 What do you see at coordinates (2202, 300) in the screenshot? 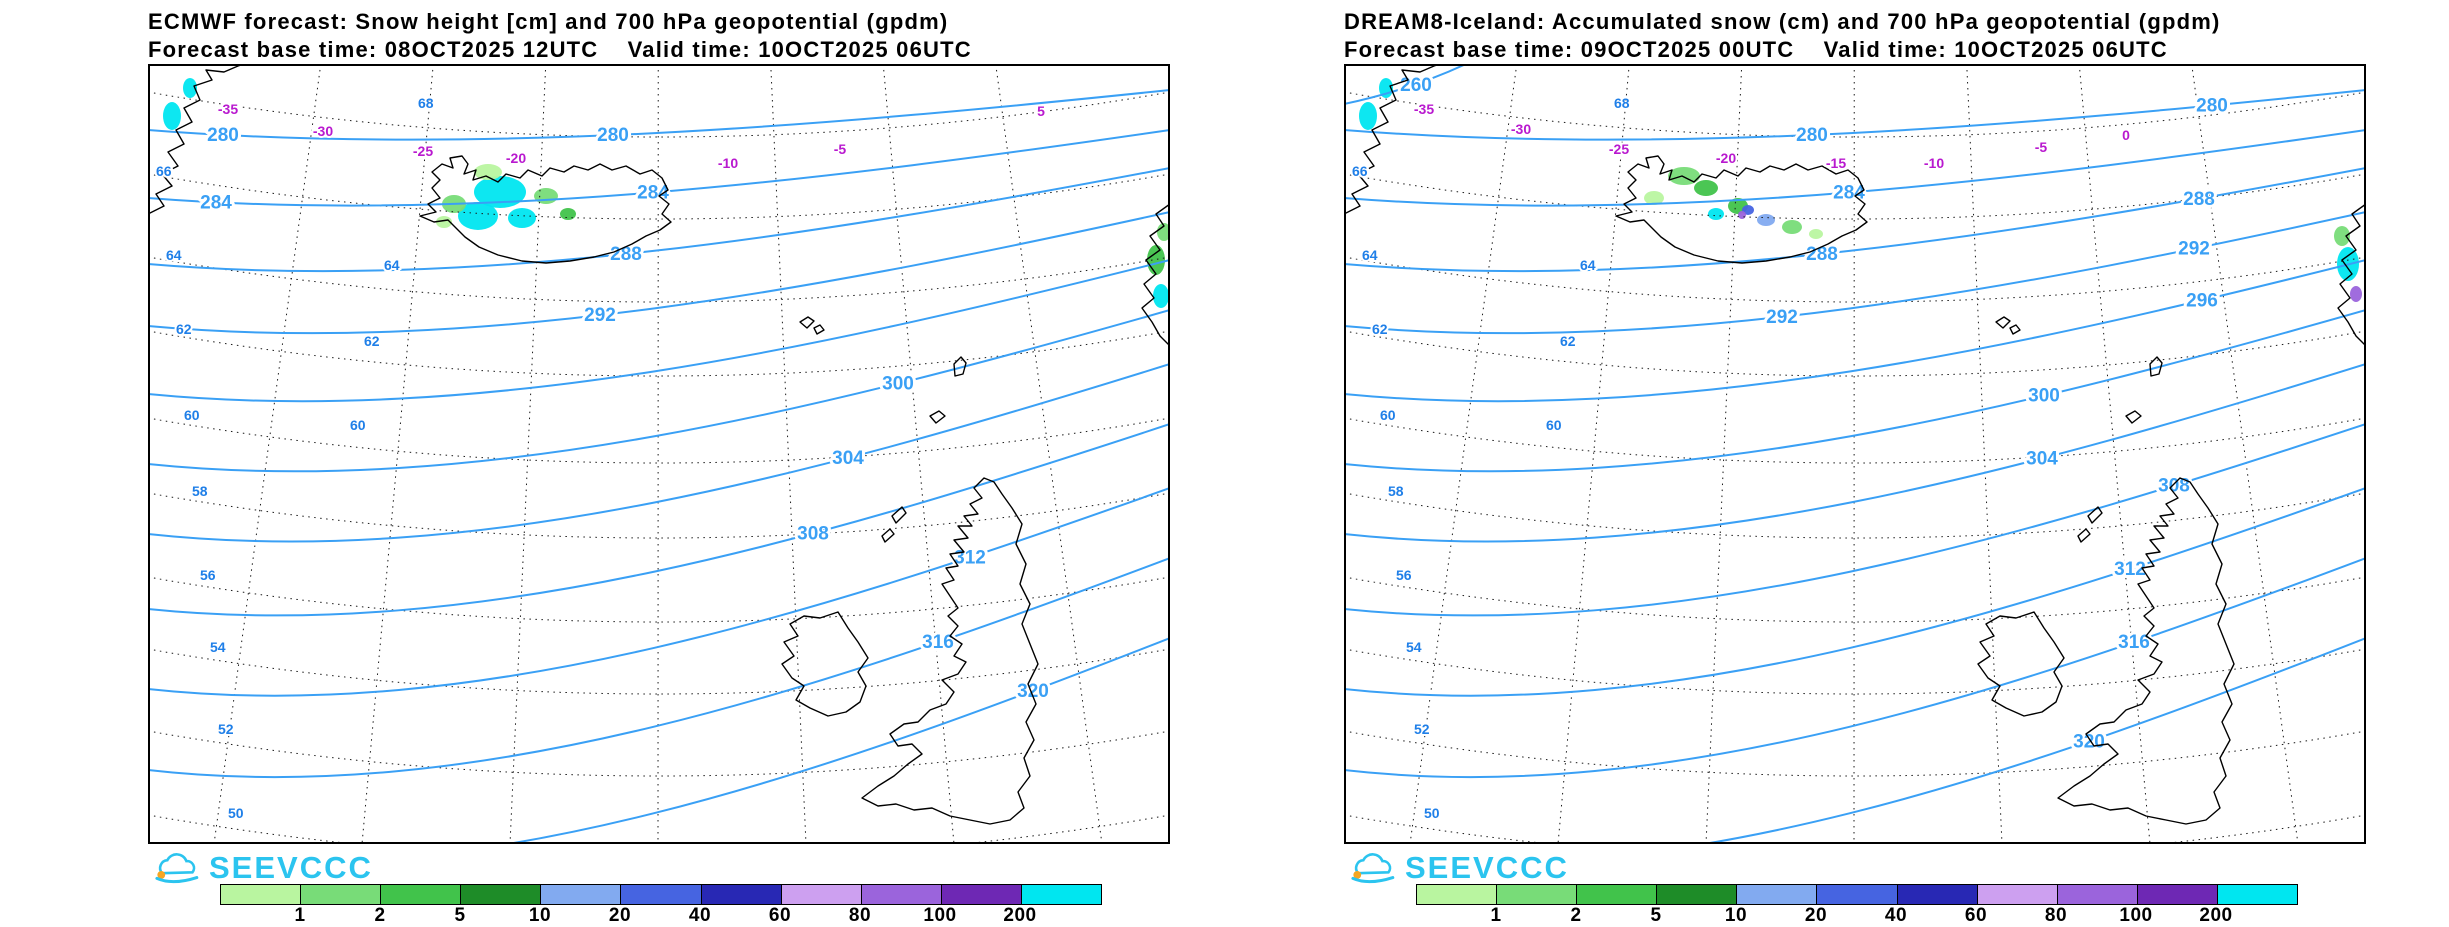
I see `geopotential-contour-label: 296` at bounding box center [2202, 300].